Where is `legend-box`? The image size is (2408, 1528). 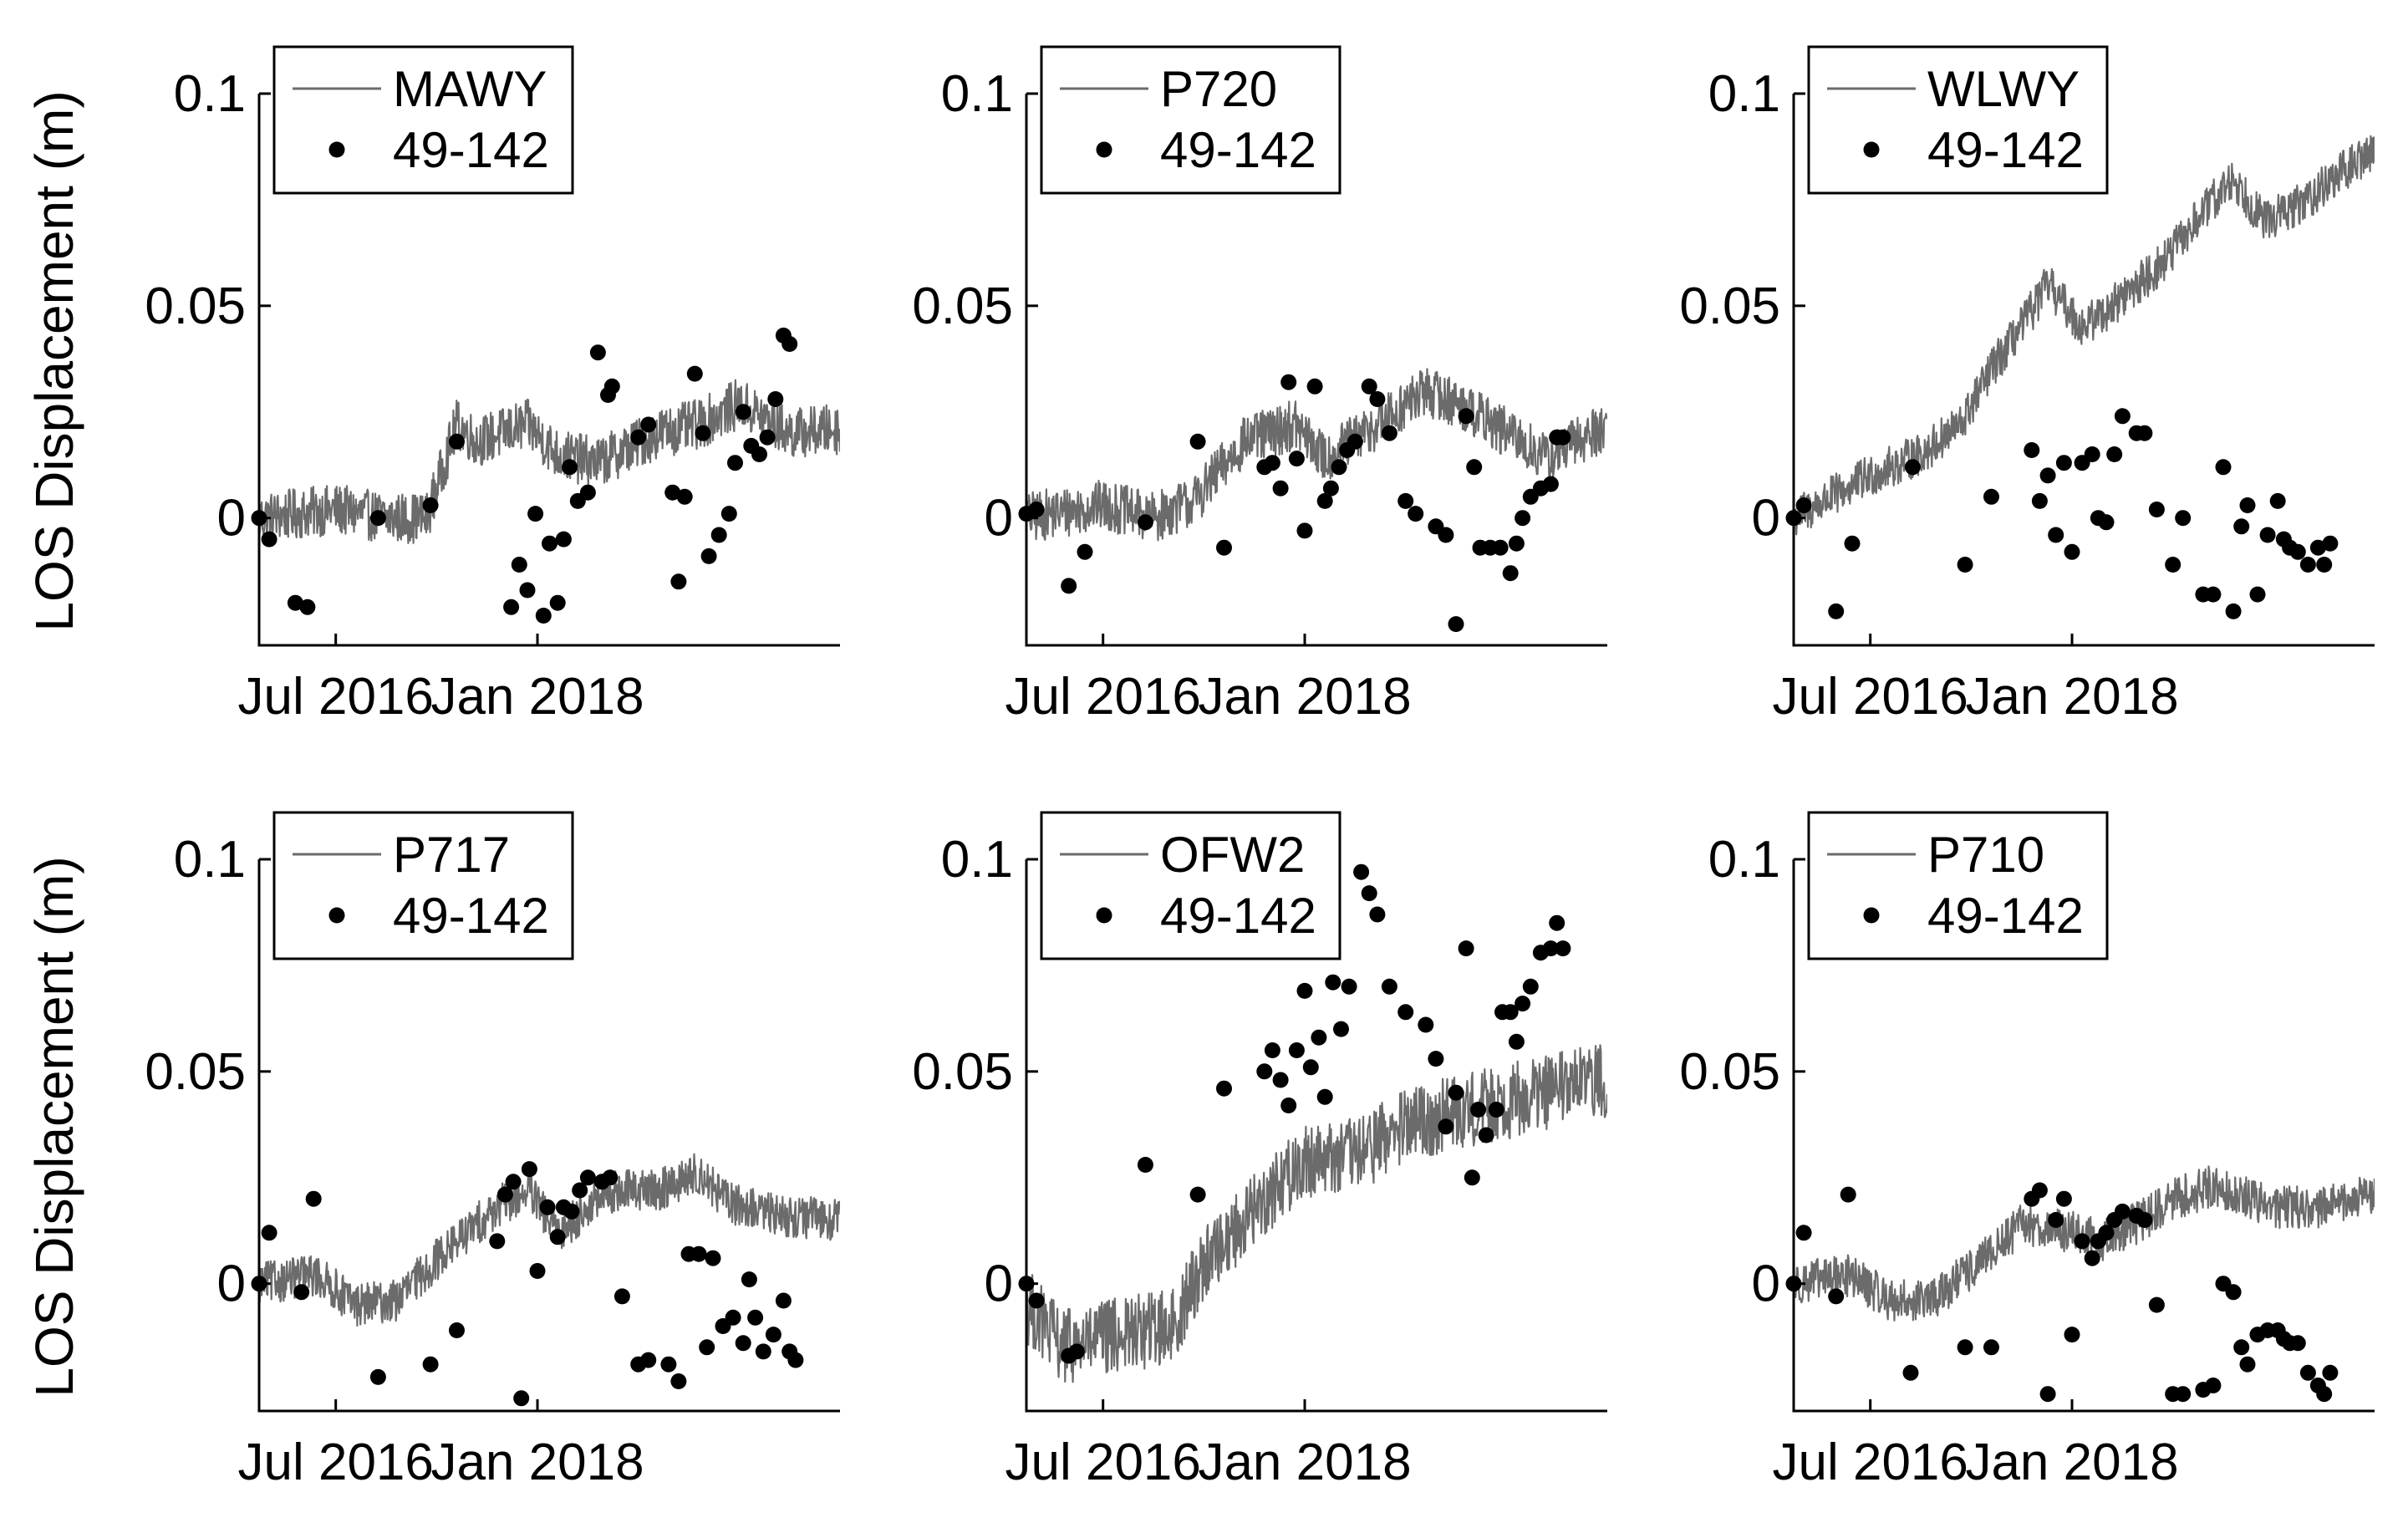
legend-box is located at coordinates (1958, 120).